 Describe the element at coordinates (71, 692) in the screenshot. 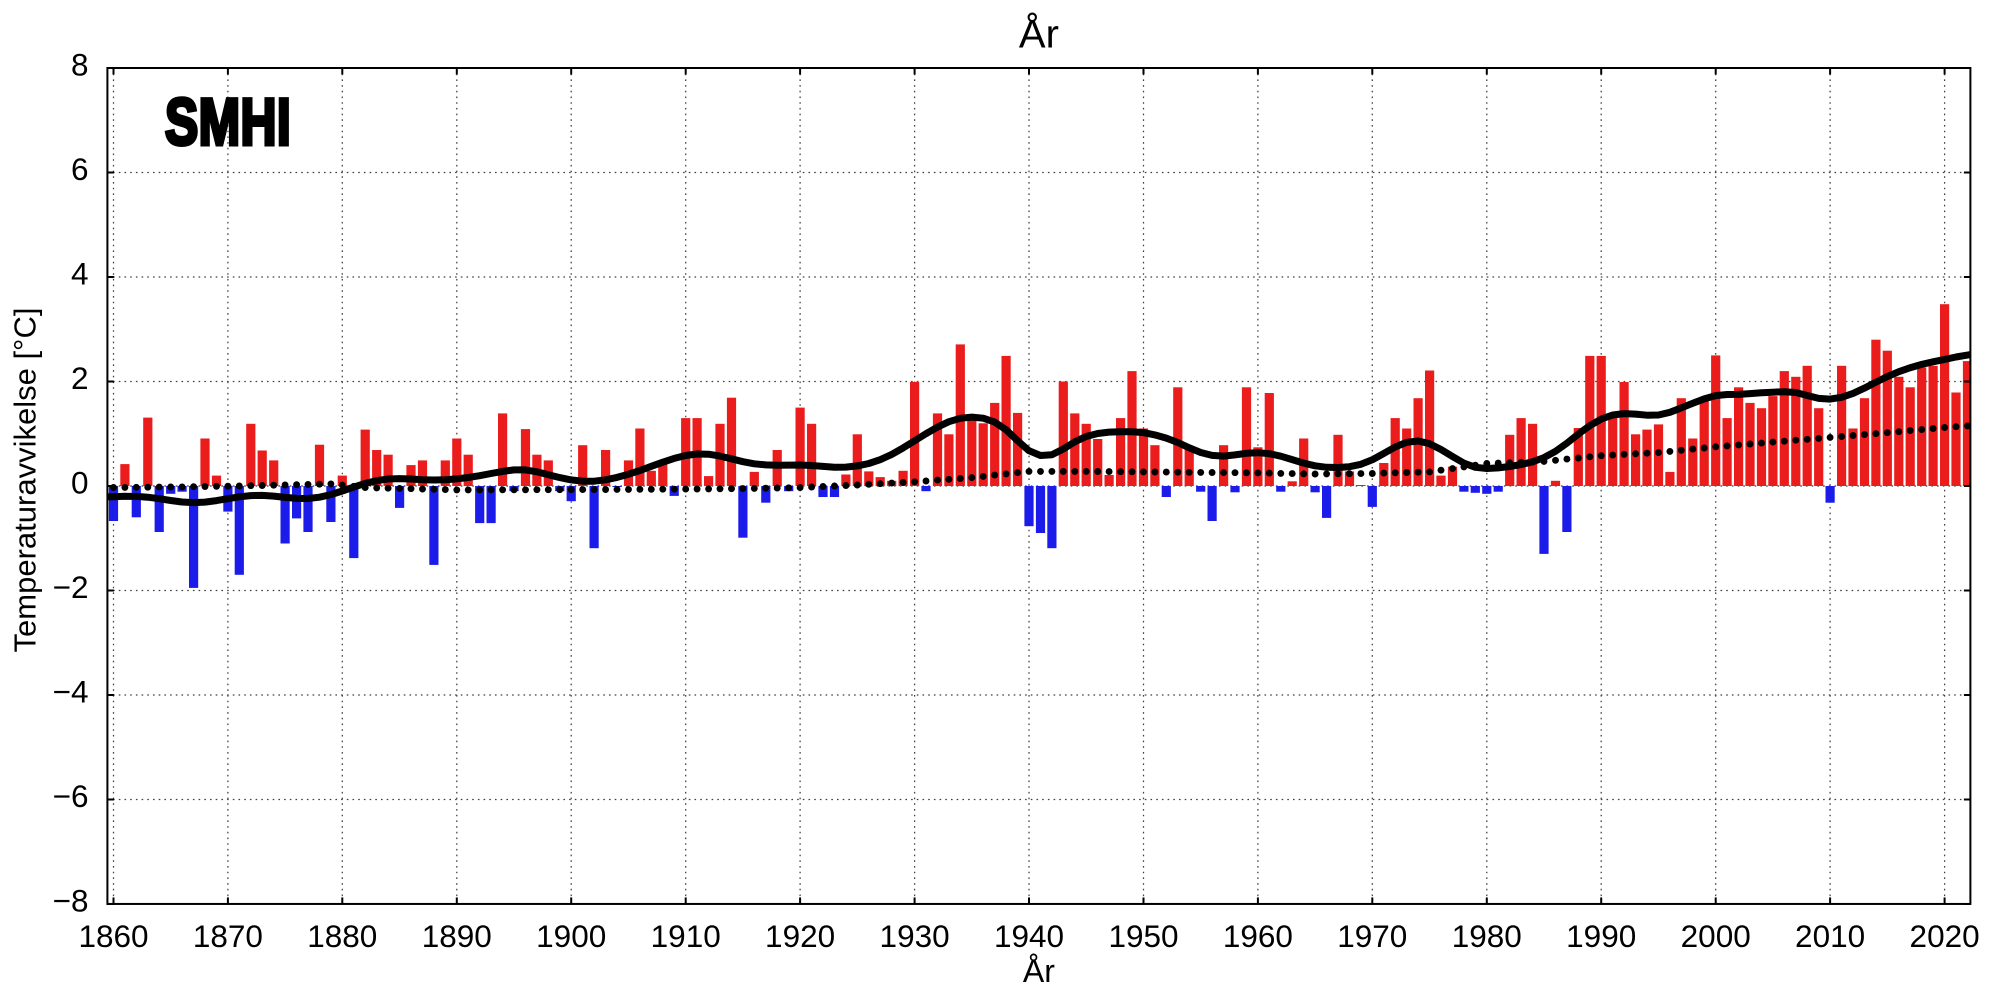

I see `svg-text: −4` at that location.